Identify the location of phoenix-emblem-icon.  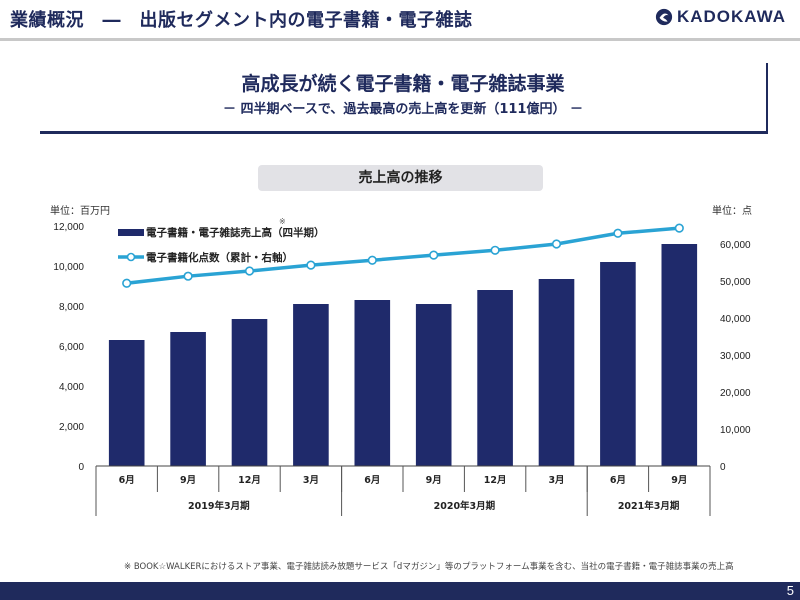
(664, 17).